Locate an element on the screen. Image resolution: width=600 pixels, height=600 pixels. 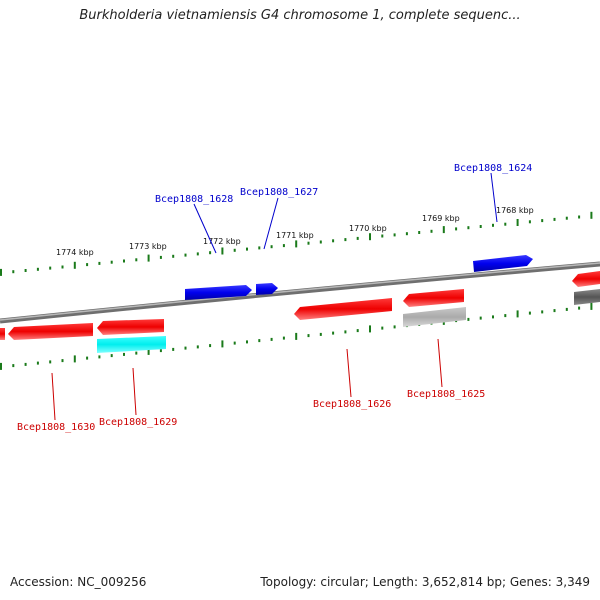
gene-label-bcep1808-1628: Bcep1808_1628 is located at coordinates (194, 199).